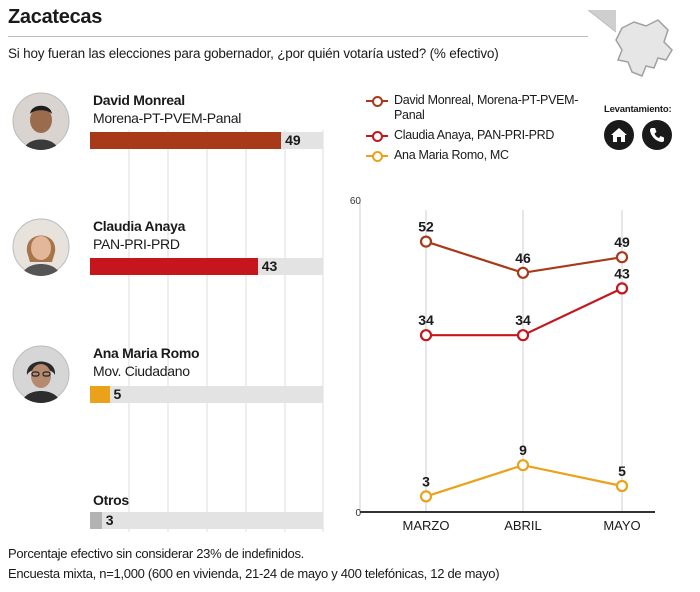 The height and width of the screenshot is (592, 700). What do you see at coordinates (638, 109) in the screenshot?
I see `survey-method-label: Levantamiento:` at bounding box center [638, 109].